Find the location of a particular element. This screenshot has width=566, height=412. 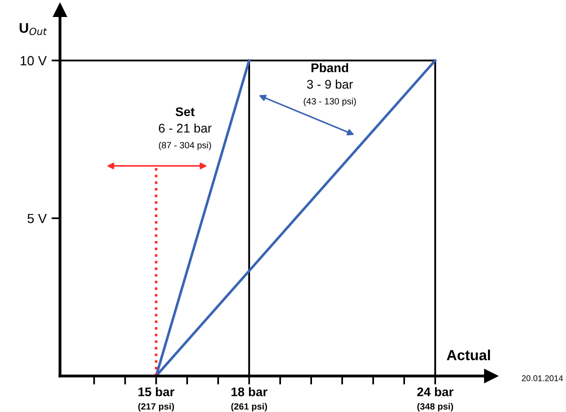

x-tick-label: 15 bar is located at coordinates (156, 391).